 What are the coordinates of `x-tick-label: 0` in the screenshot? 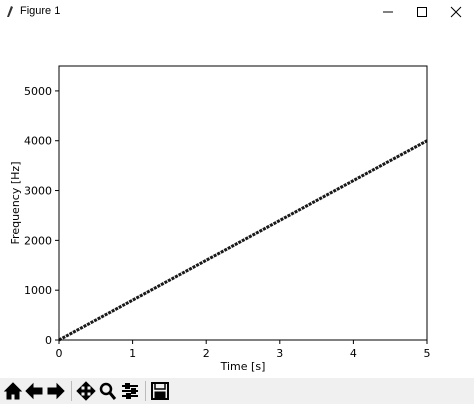 It's located at (59, 353).